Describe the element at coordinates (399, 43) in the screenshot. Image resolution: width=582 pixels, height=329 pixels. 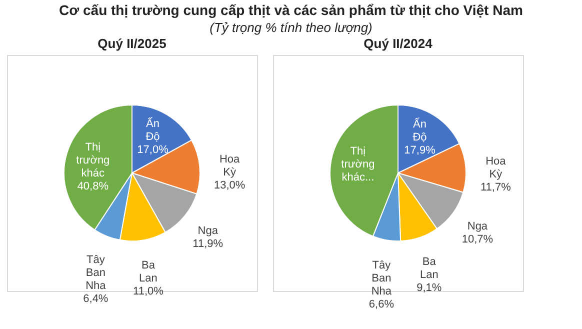
I see `chart-title: Quý II/2024` at that location.